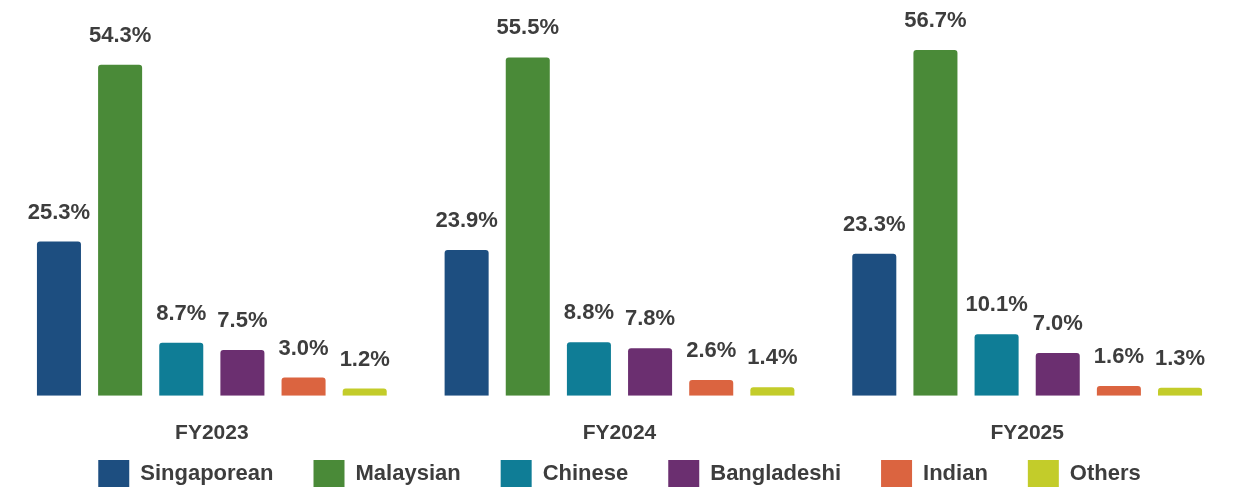 The width and height of the screenshot is (1239, 490). What do you see at coordinates (466, 220) in the screenshot?
I see `data-label: 23.9%` at bounding box center [466, 220].